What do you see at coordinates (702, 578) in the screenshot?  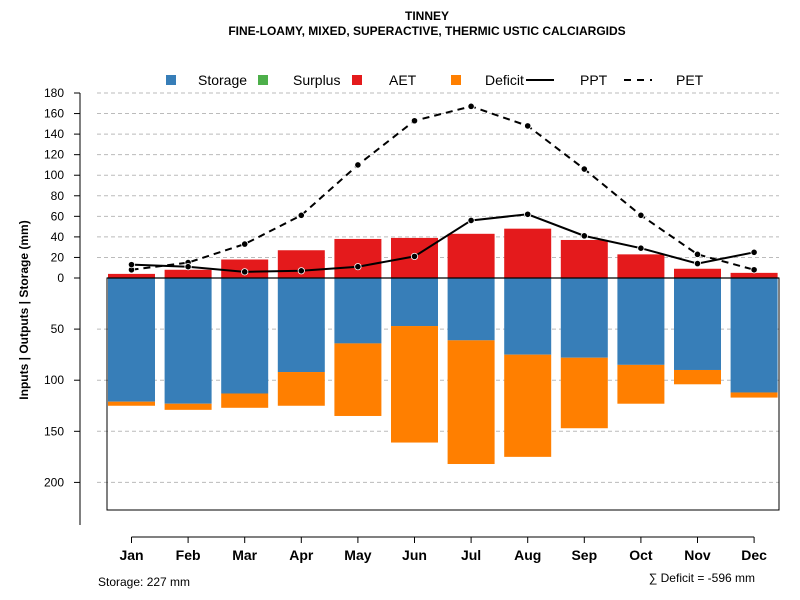 I see `deficit-total-label: ∑ Deficit = -596 mm` at bounding box center [702, 578].